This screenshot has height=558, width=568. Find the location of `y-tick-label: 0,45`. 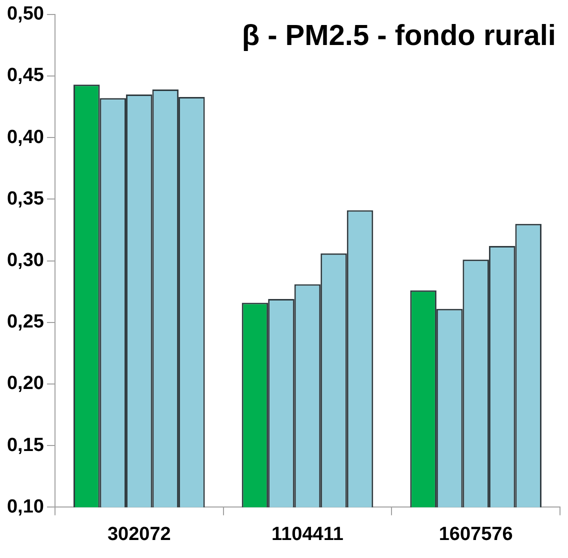

y-tick-label: 0,45 is located at coordinates (25, 75).